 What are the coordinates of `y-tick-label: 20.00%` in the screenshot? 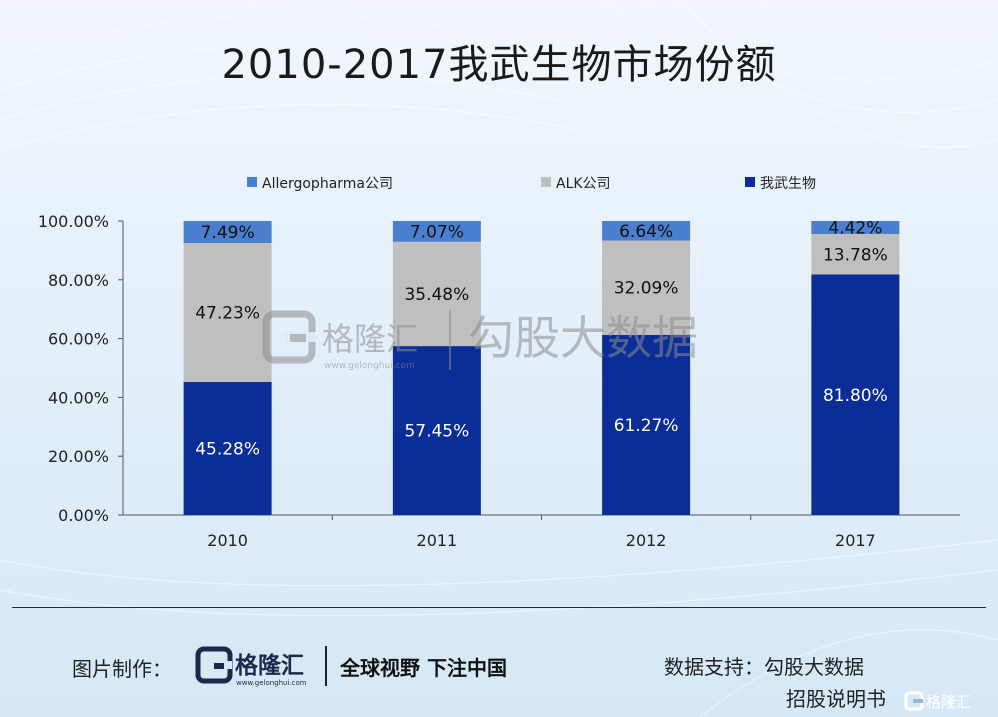 It's located at (78, 456).